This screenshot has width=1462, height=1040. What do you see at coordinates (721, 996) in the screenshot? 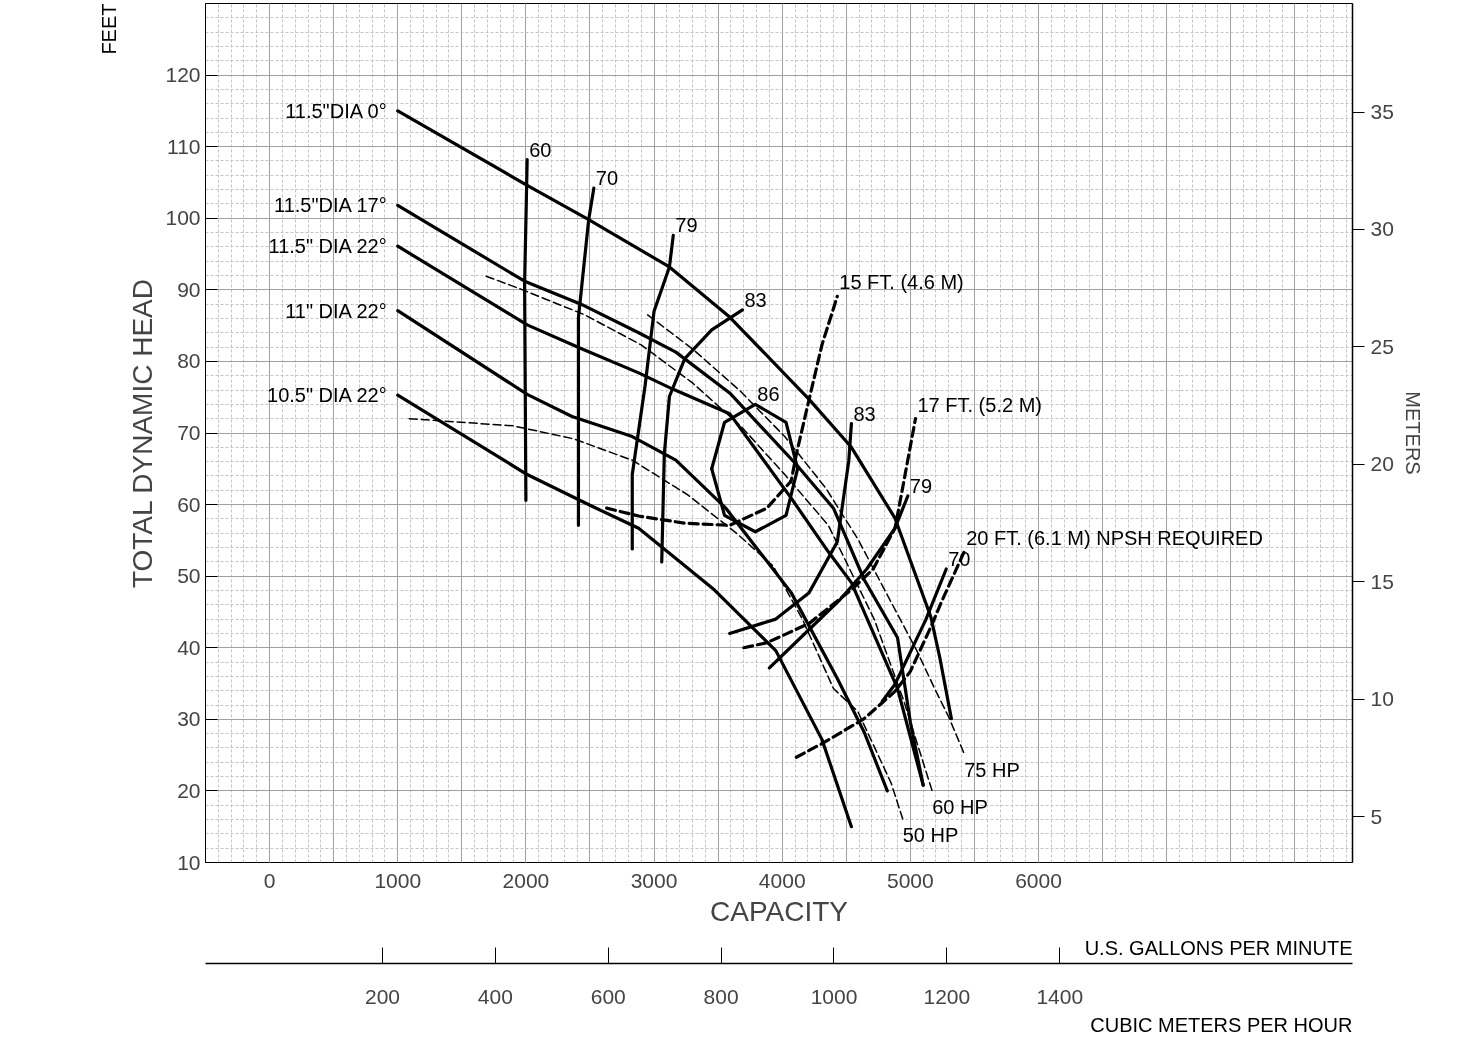
I see `x2-tick-label: 800` at bounding box center [721, 996].